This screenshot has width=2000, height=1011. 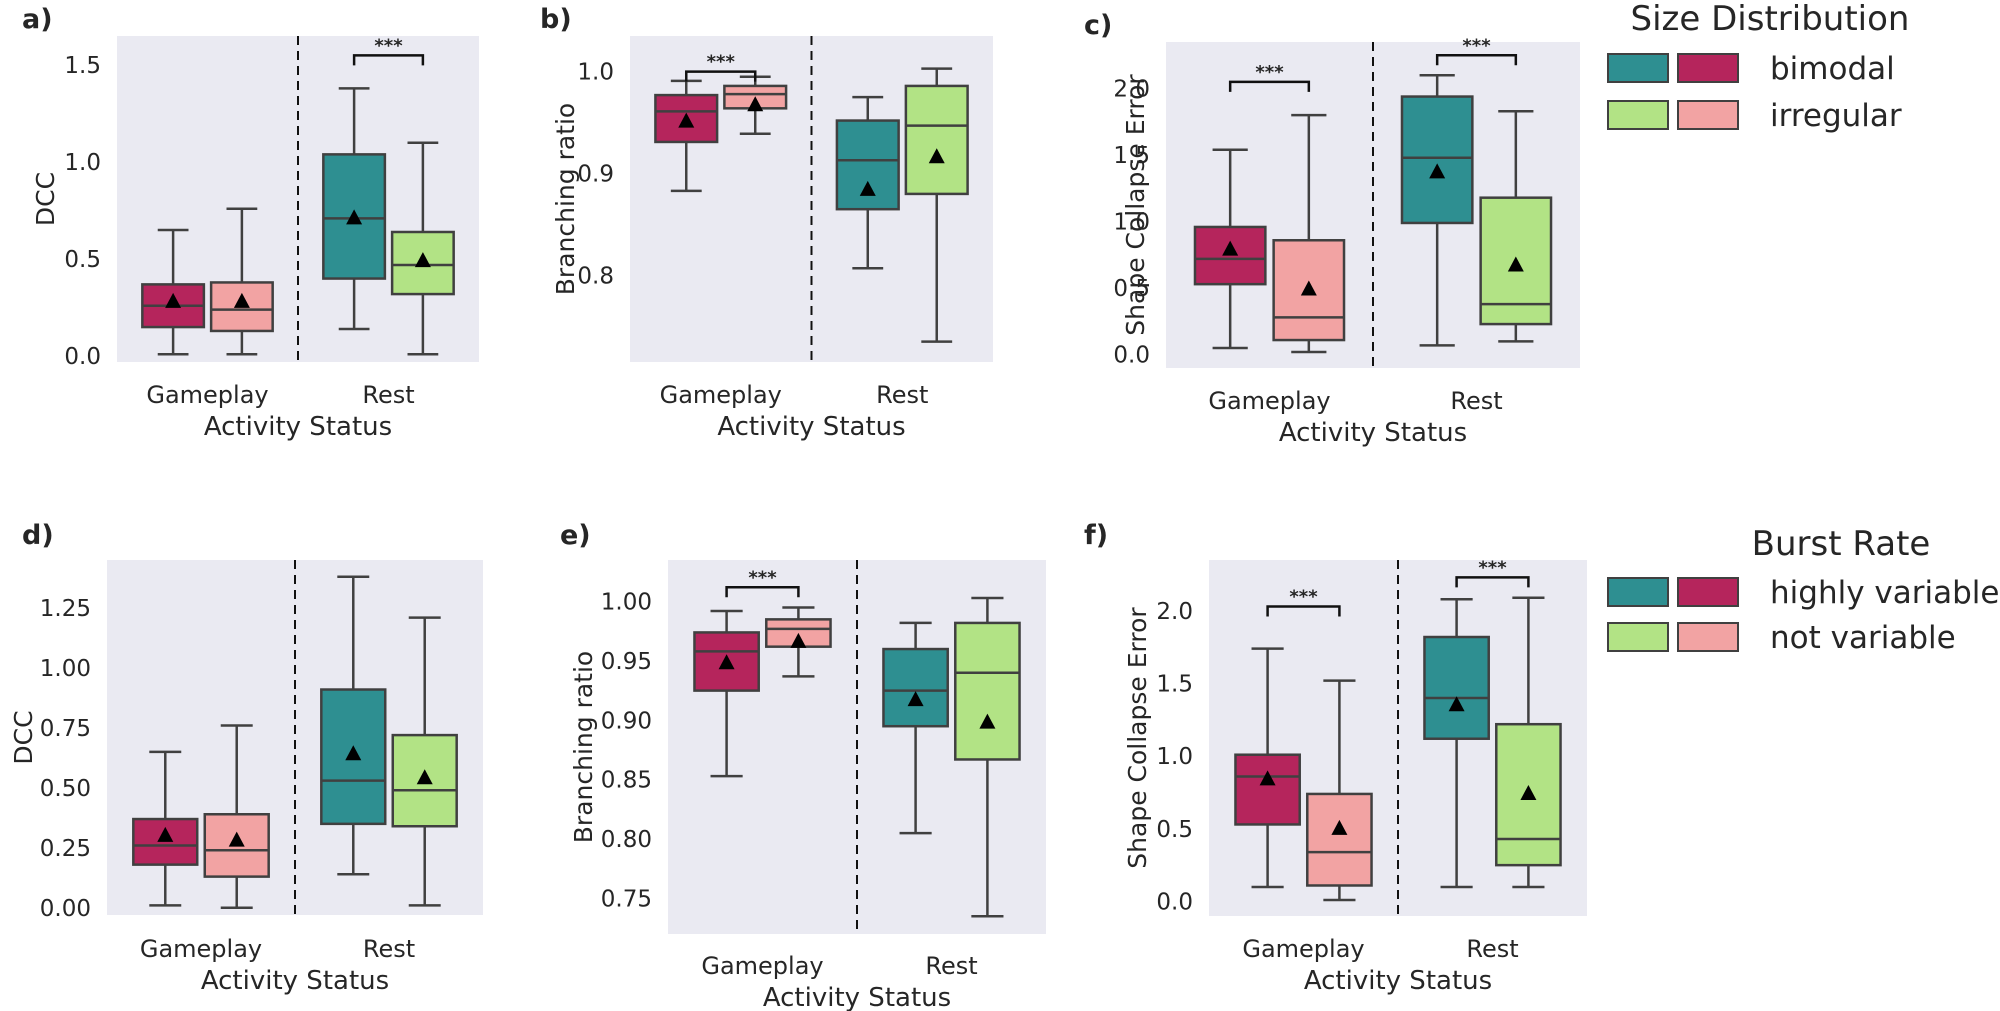 What do you see at coordinates (1131, 223) in the screenshot?
I see `y-tick-label: 1.0` at bounding box center [1131, 223].